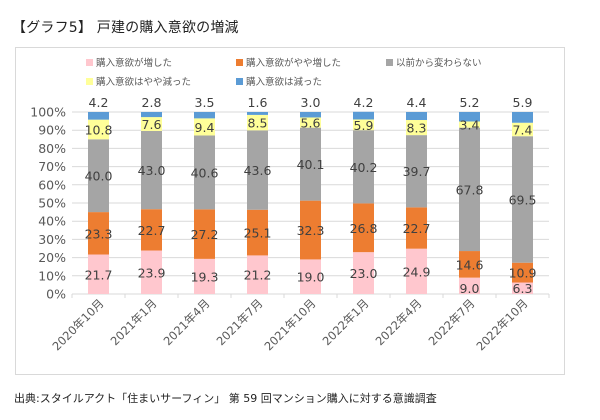 This screenshot has width=600, height=420. I want to click on data-label: 26.8, so click(364, 228).